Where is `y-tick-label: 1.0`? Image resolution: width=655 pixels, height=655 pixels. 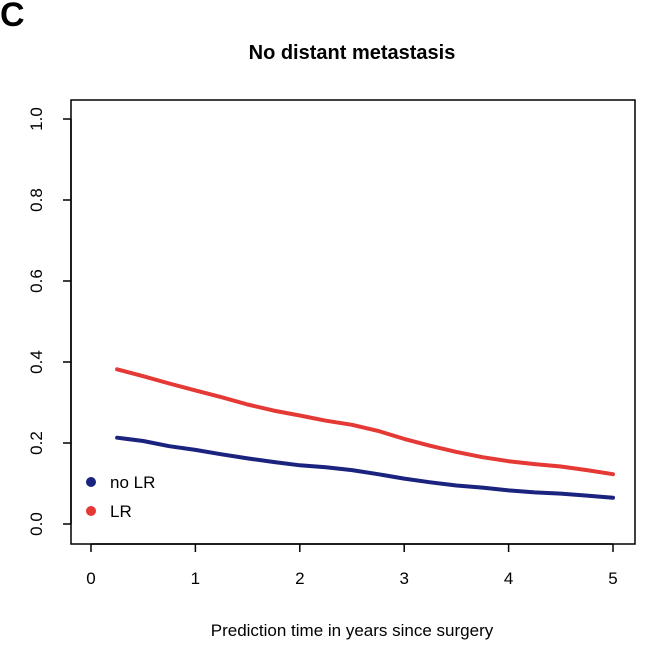
y-tick-label: 1.0 is located at coordinates (36, 119).